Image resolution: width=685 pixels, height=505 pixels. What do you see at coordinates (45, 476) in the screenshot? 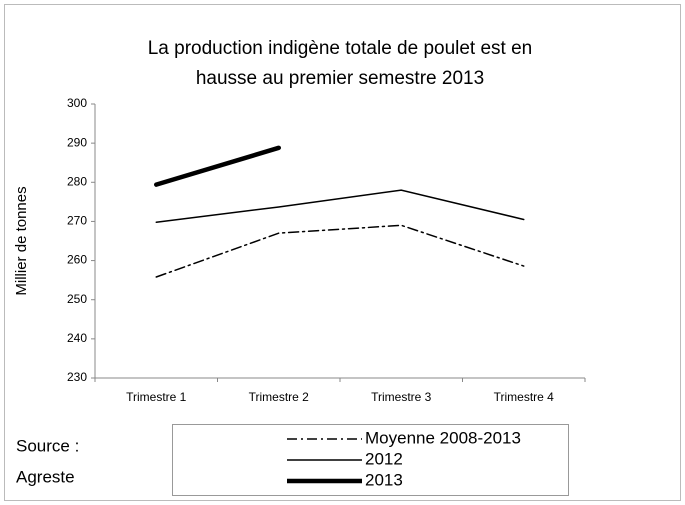
I see `source: Agreste` at bounding box center [45, 476].